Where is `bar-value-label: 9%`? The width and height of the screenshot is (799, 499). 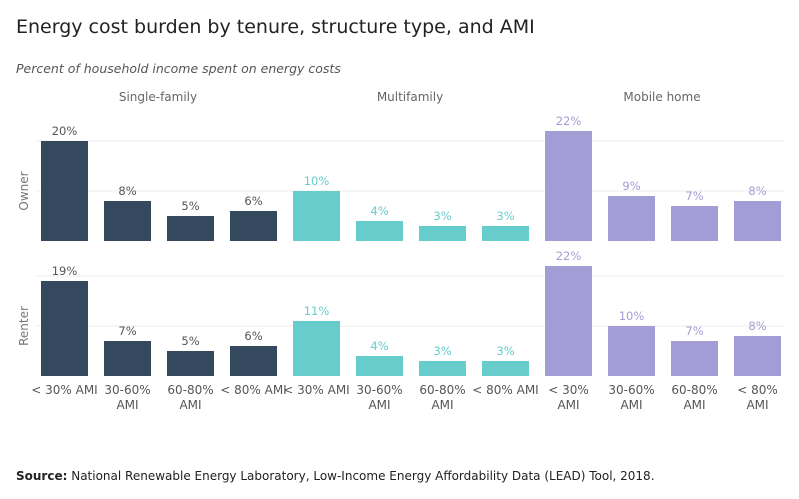 bar-value-label: 9% is located at coordinates (631, 186).